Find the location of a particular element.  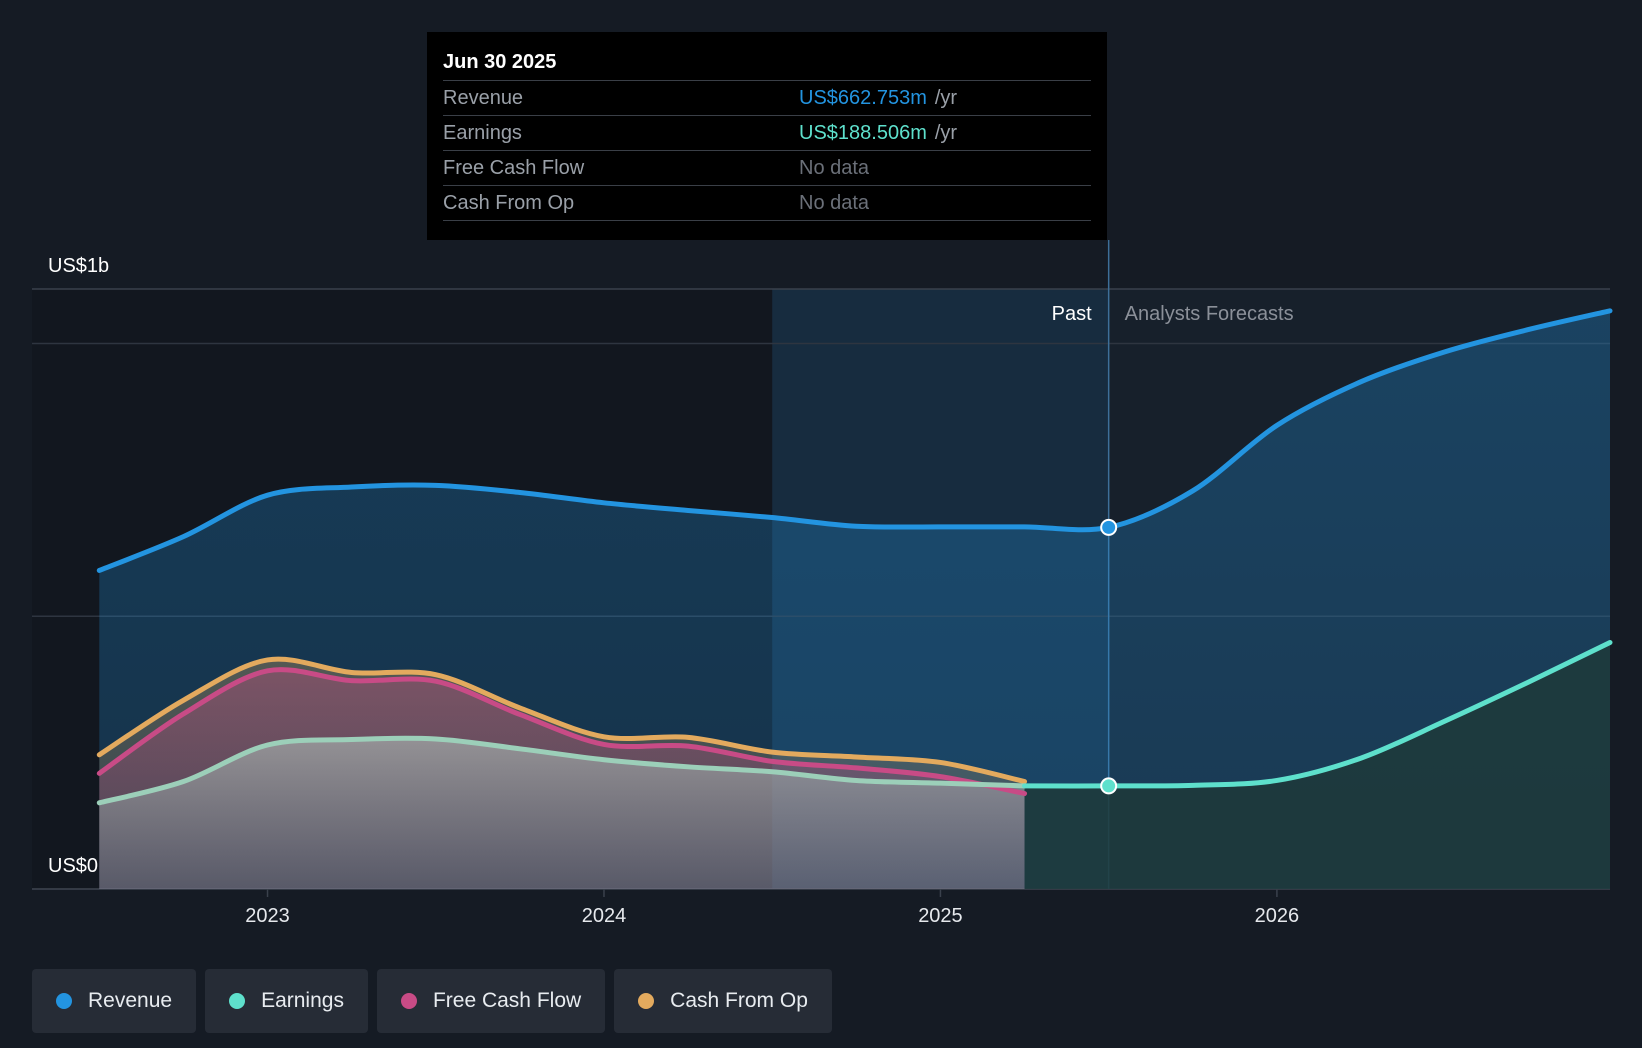

earnings-forecast-area is located at coordinates (1317, 765).